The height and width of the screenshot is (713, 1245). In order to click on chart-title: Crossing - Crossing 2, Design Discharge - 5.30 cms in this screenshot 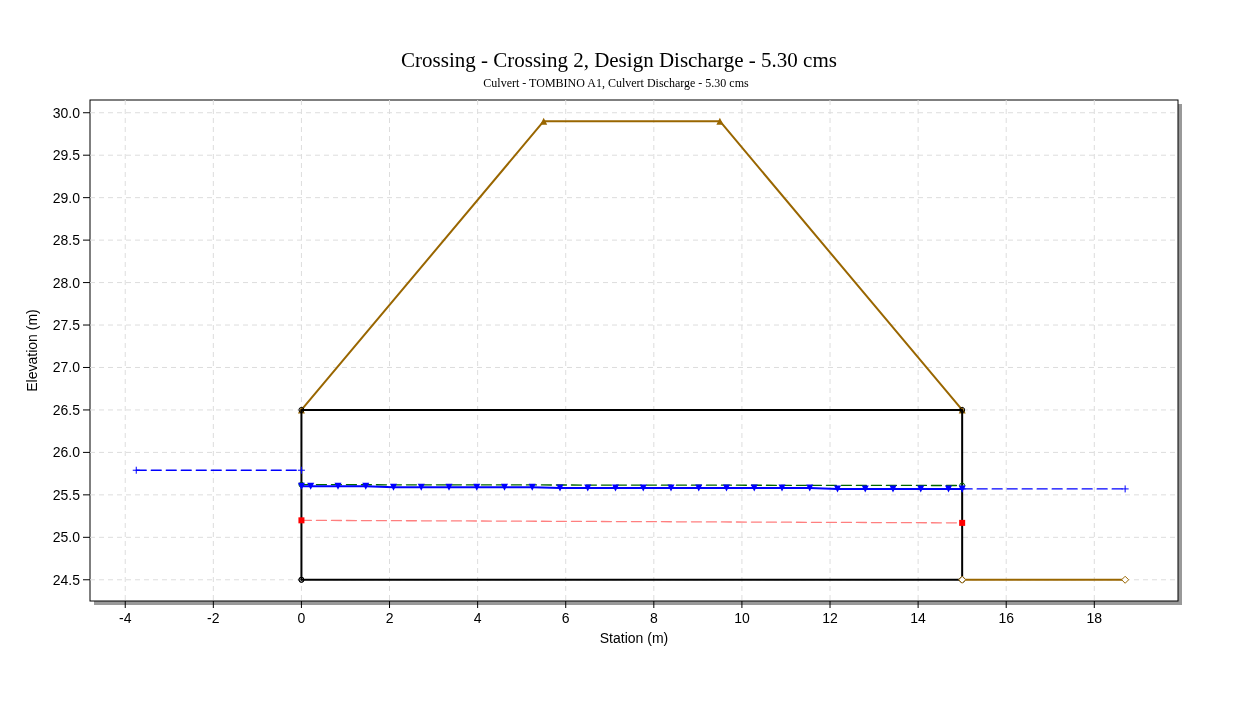, I will do `click(619, 60)`.